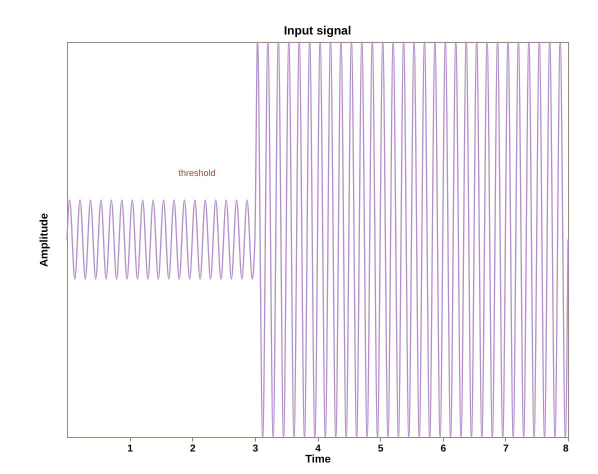 The image size is (598, 474). What do you see at coordinates (44, 240) in the screenshot?
I see `y-axis-title: Amplitude` at bounding box center [44, 240].